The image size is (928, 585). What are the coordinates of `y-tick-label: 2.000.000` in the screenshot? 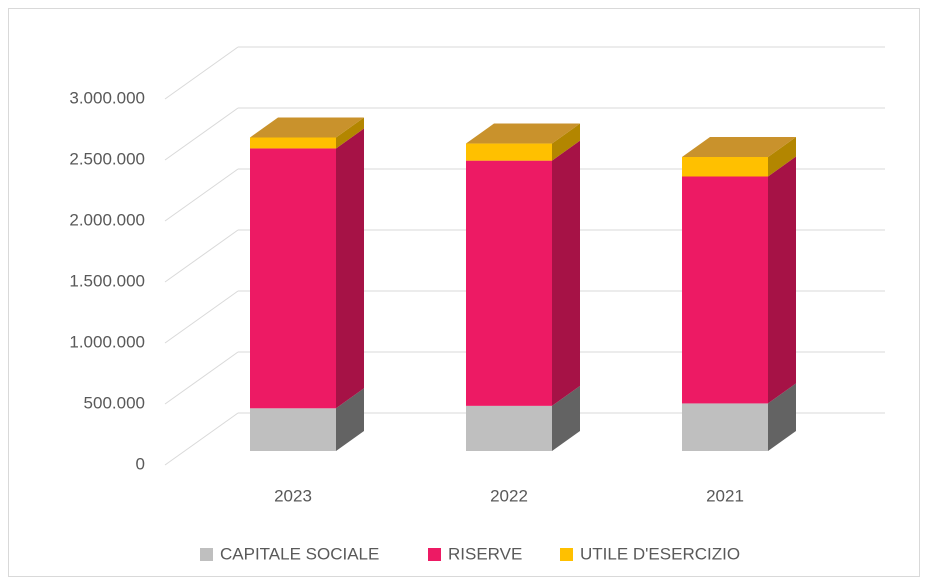 It's located at (107, 219).